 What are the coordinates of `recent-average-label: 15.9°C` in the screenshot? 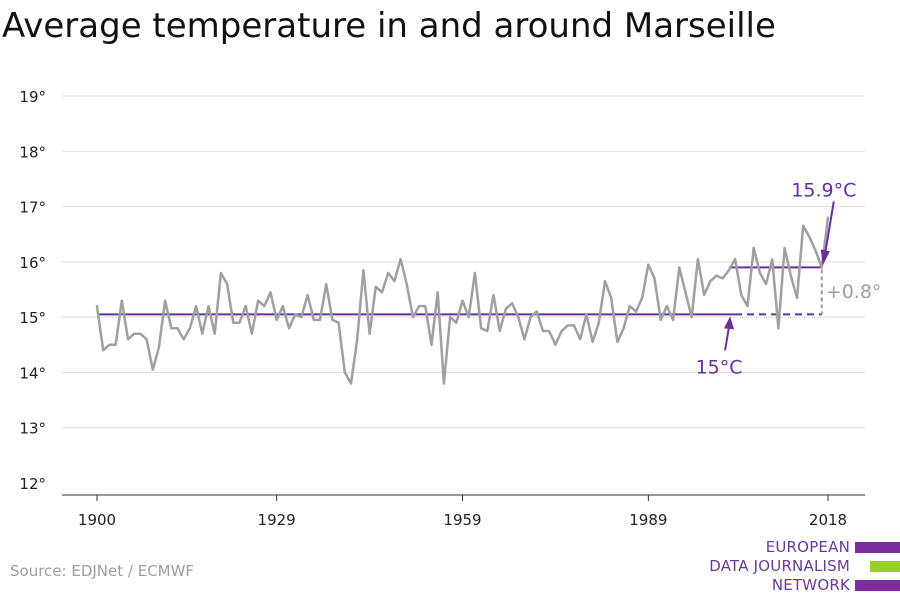 It's located at (823, 190).